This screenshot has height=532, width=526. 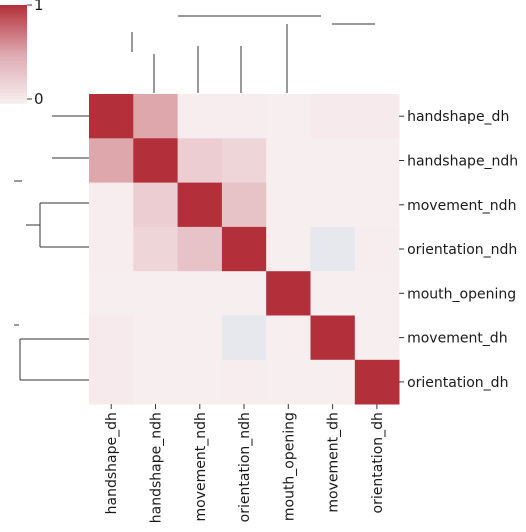 What do you see at coordinates (111, 293) in the screenshot?
I see `heatmap-cell-mouth_opening-handshape_dh` at bounding box center [111, 293].